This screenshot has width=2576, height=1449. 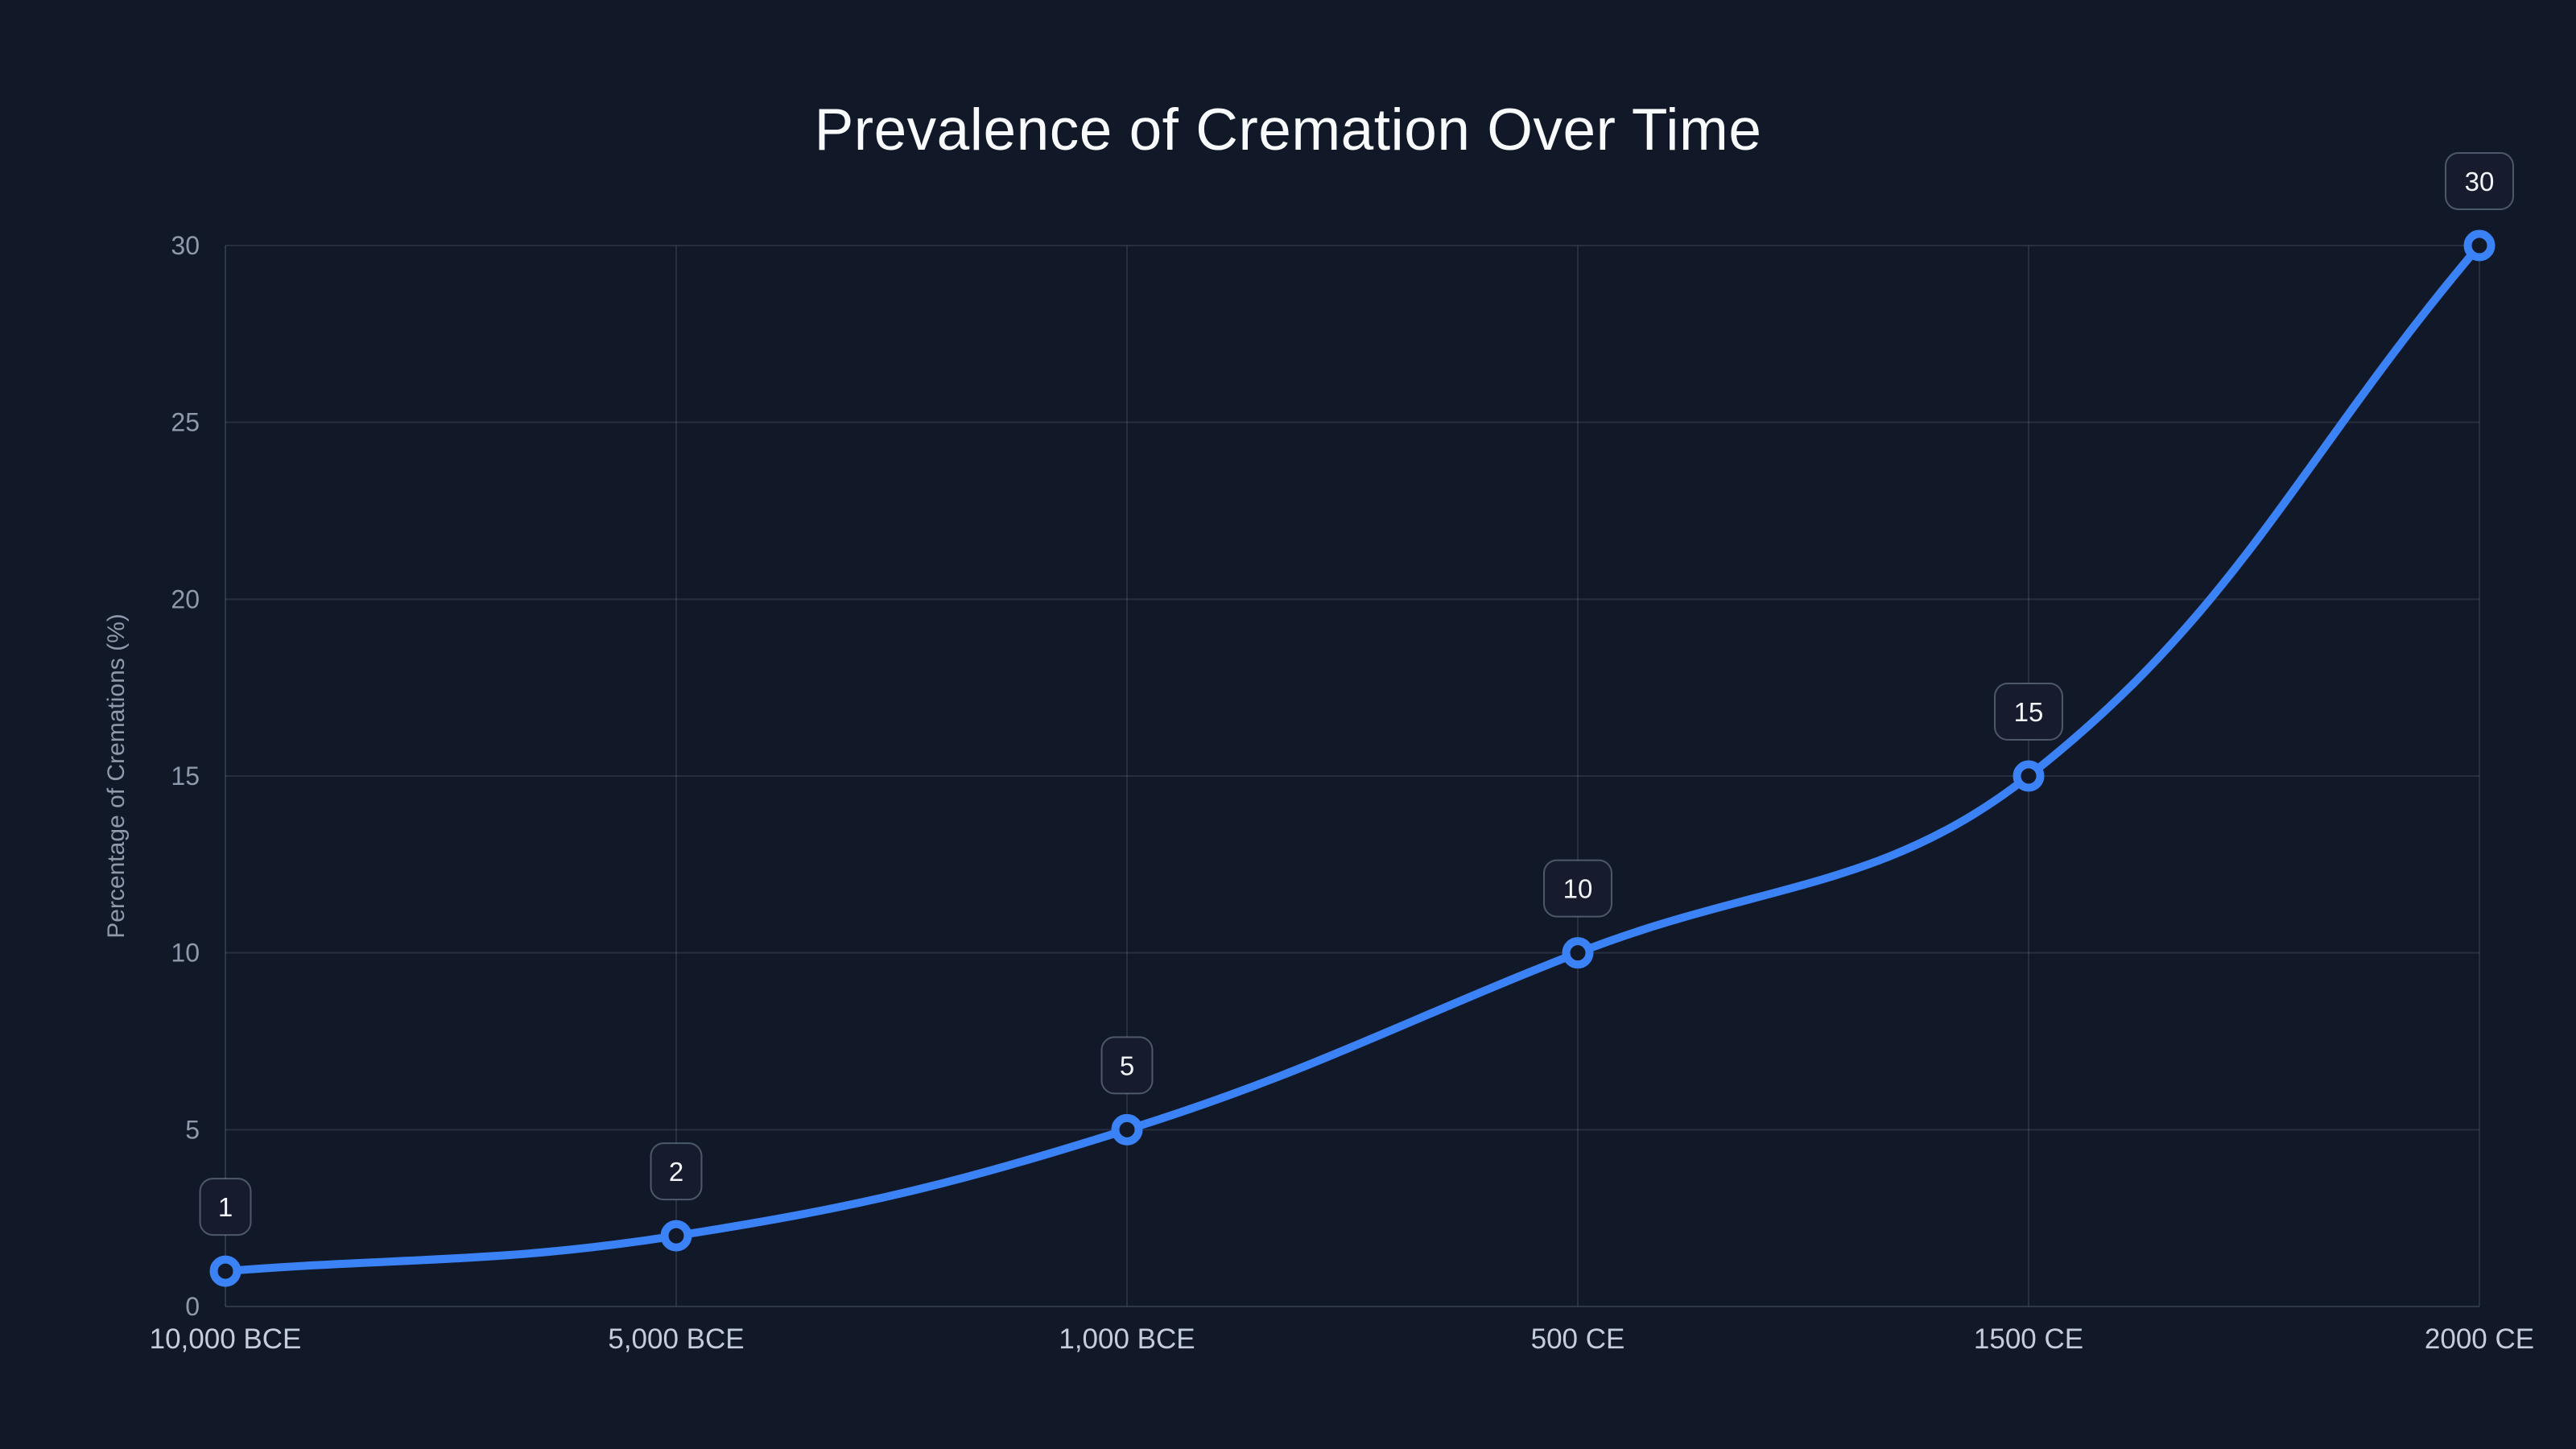 What do you see at coordinates (1288, 130) in the screenshot?
I see `chart-title: Prevalence of Cremation Over Time` at bounding box center [1288, 130].